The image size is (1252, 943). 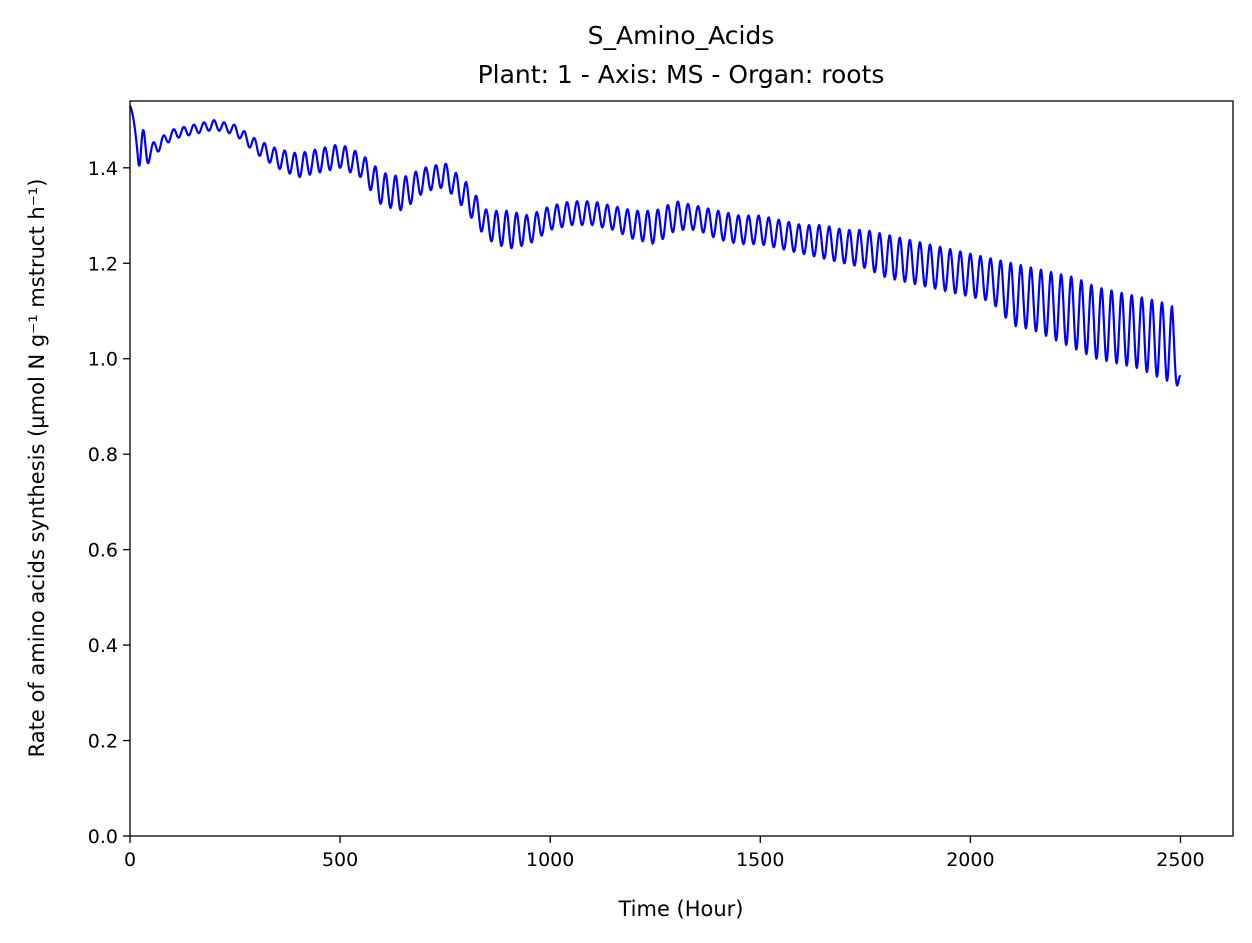 I want to click on x-tick-label: 0, so click(x=130, y=860).